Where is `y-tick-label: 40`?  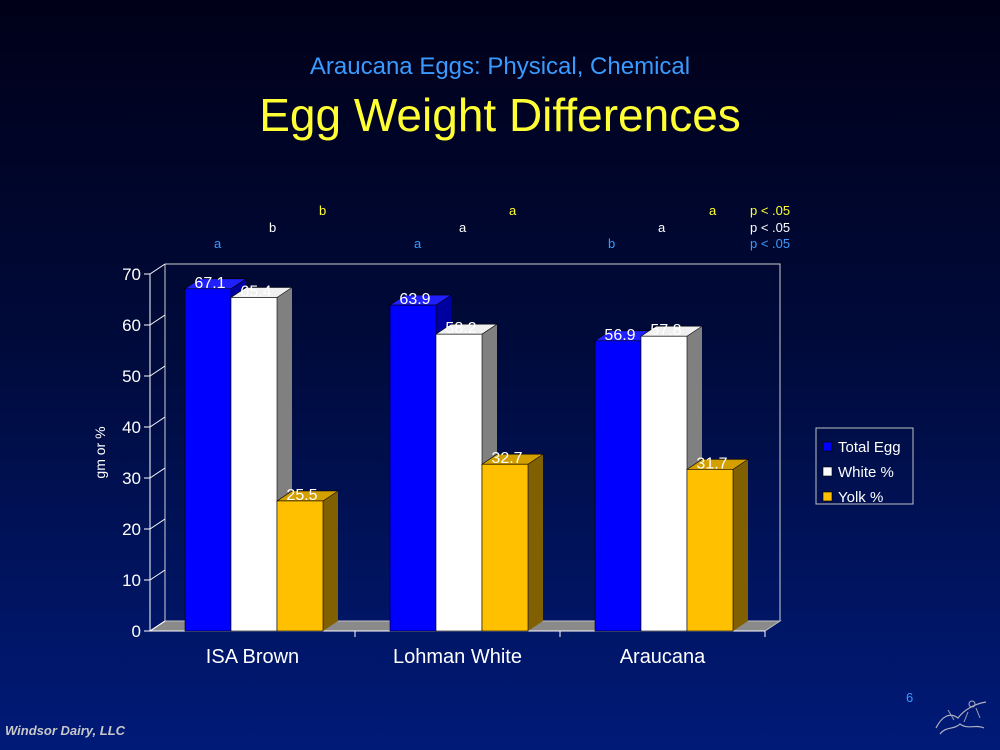 y-tick-label: 40 is located at coordinates (131, 427).